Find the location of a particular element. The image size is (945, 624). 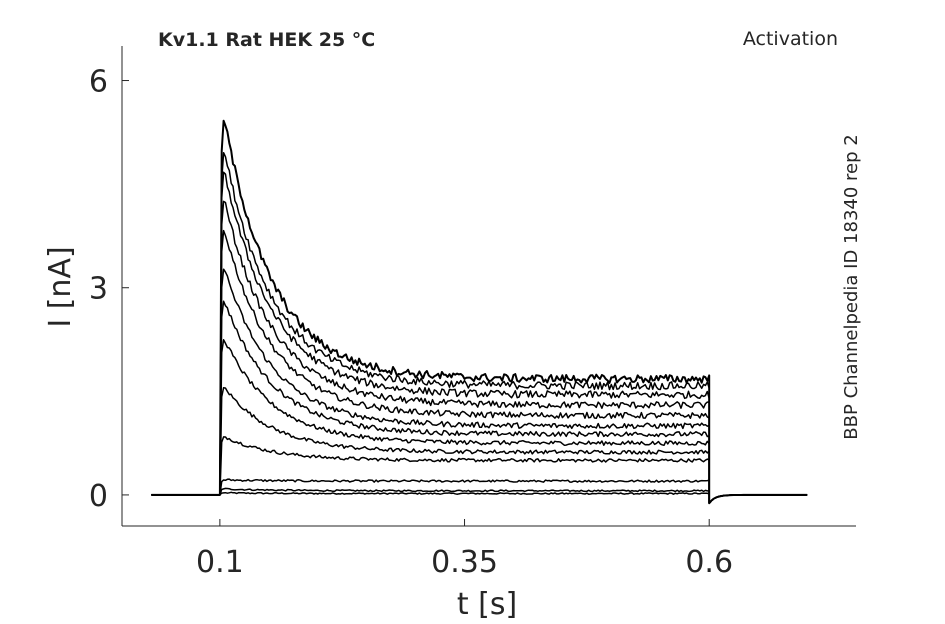

x-tick-label: 0.1 is located at coordinates (220, 562).